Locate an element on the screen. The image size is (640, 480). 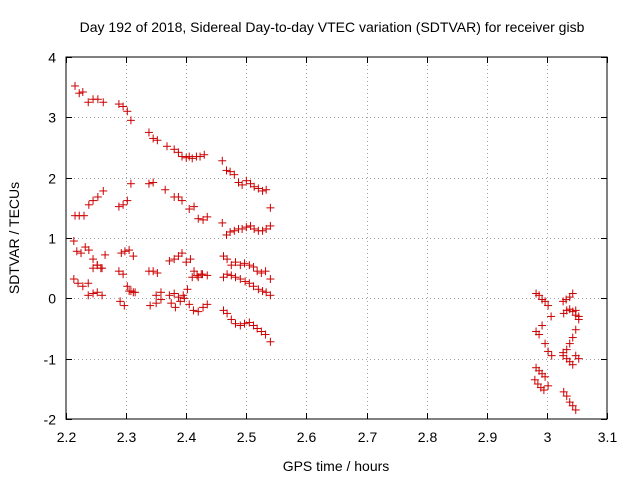
y-tick-label: 0 is located at coordinates (52, 299).